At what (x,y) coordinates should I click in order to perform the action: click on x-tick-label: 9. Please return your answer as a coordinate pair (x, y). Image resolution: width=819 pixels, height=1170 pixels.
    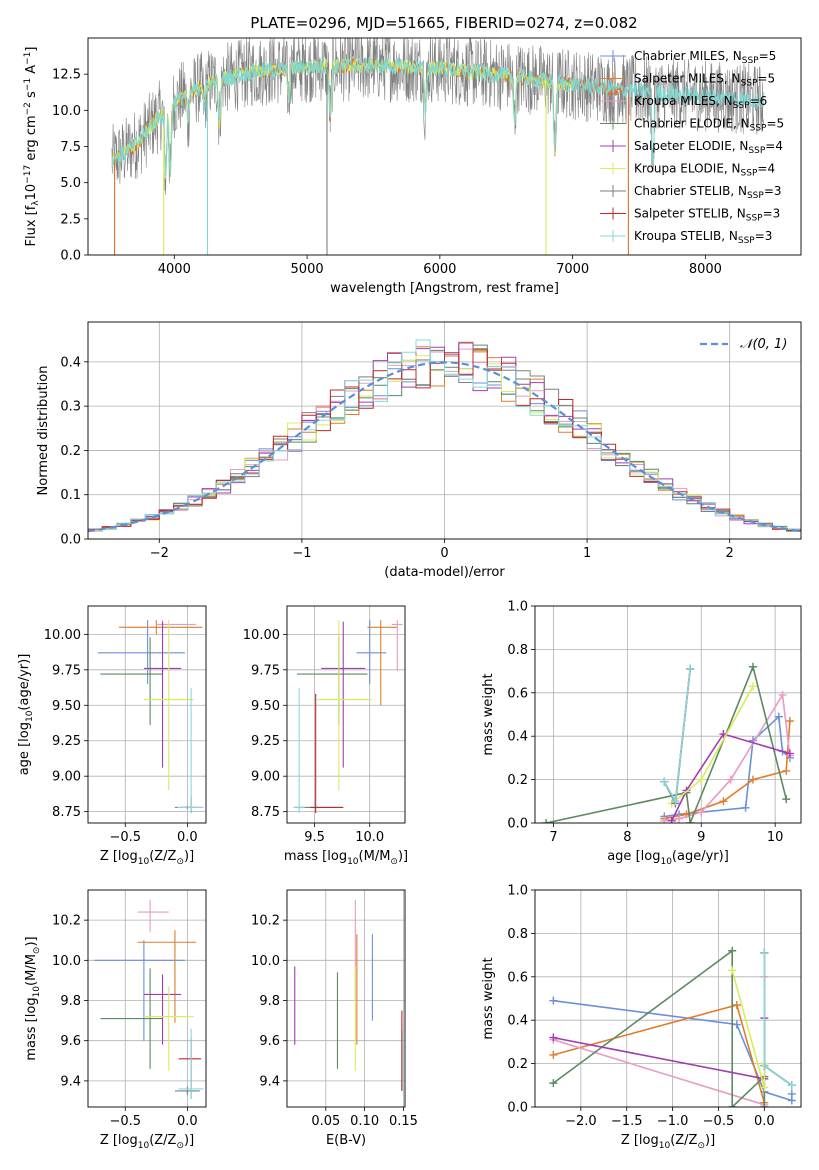
    Looking at the image, I should click on (701, 837).